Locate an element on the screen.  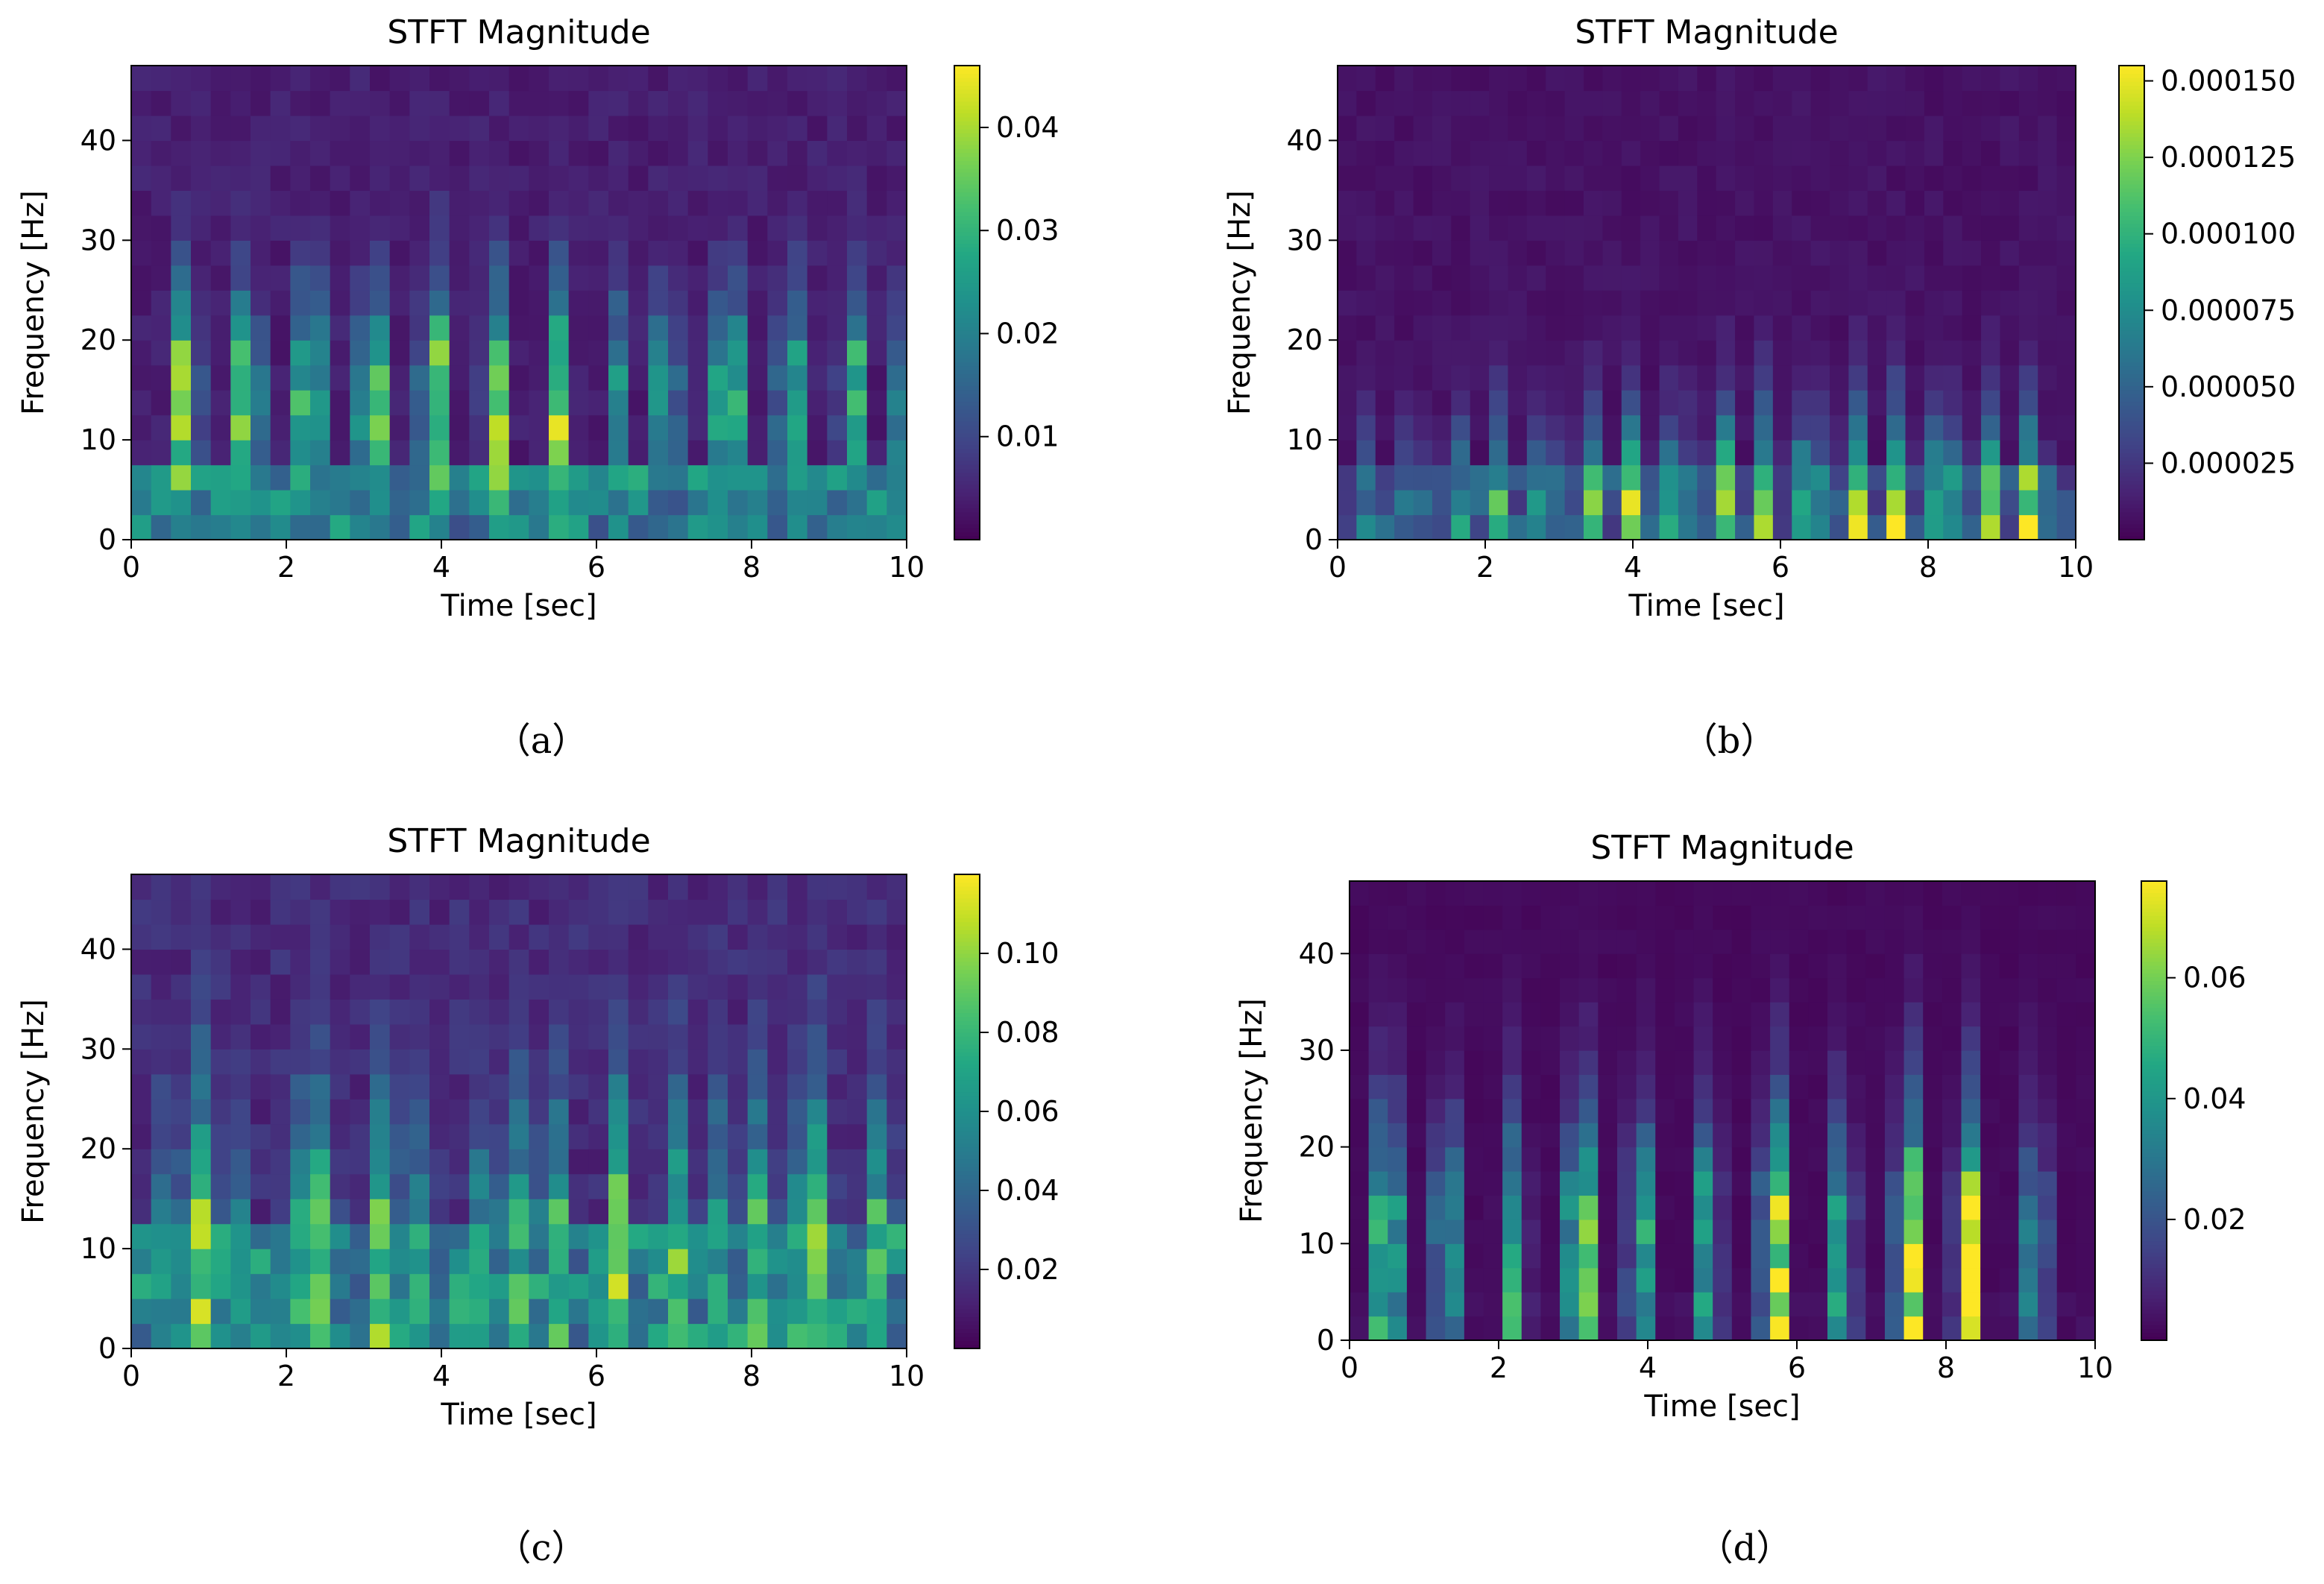
x-tick-label: 6 is located at coordinates (596, 567).